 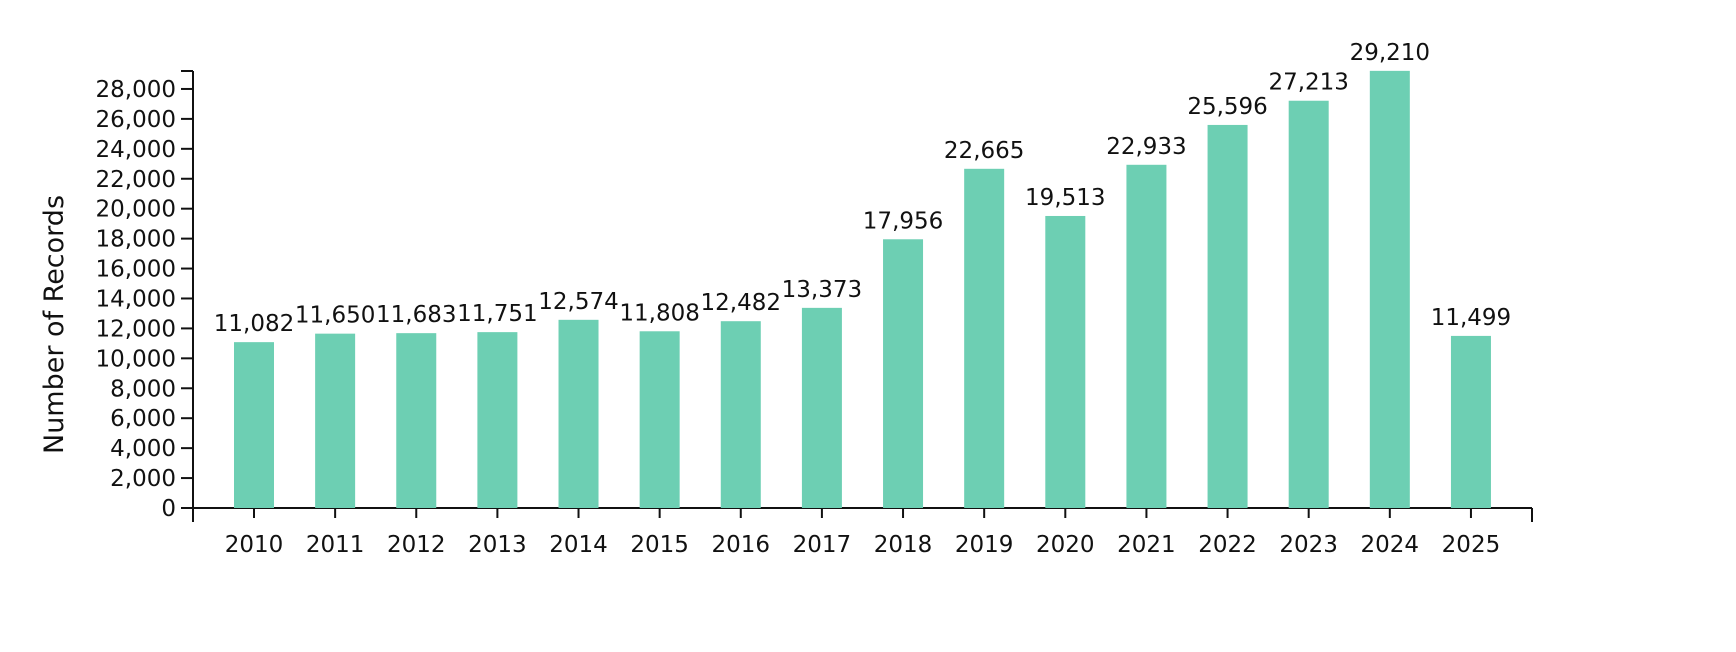 I want to click on x-tick-label: 2011, so click(x=335, y=545).